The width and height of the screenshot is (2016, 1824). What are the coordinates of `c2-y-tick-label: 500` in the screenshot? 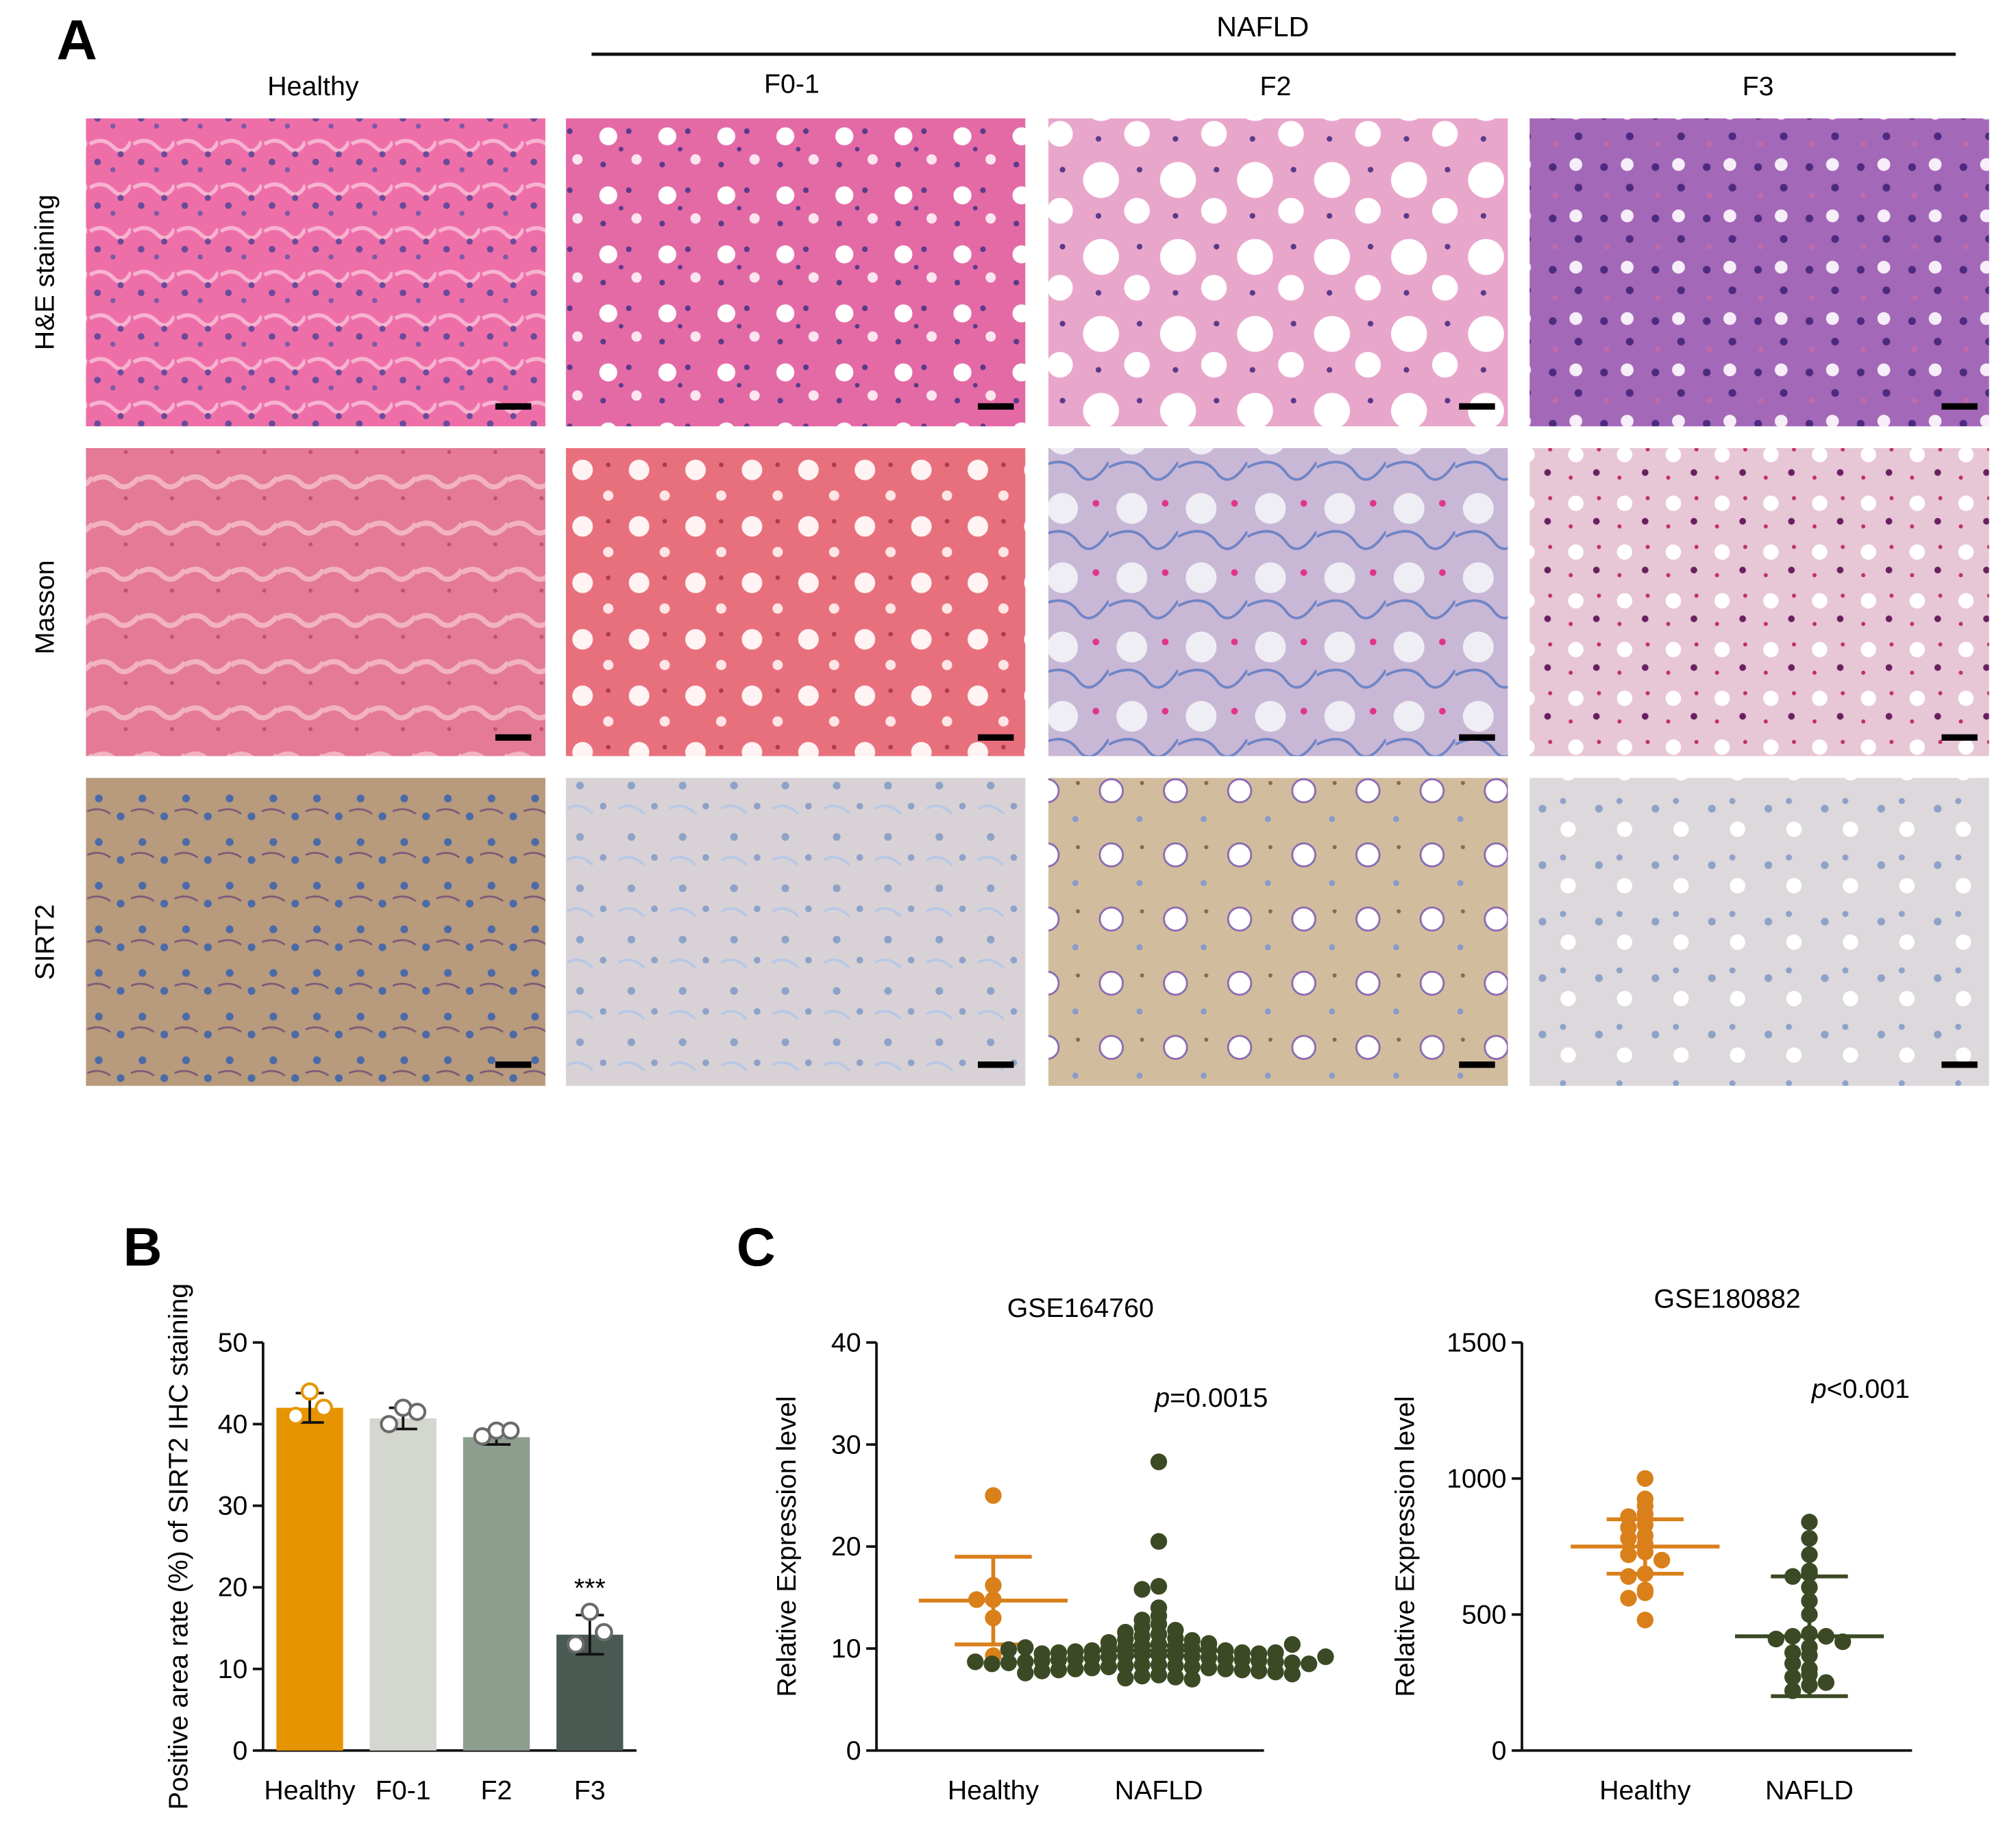 It's located at (1485, 1614).